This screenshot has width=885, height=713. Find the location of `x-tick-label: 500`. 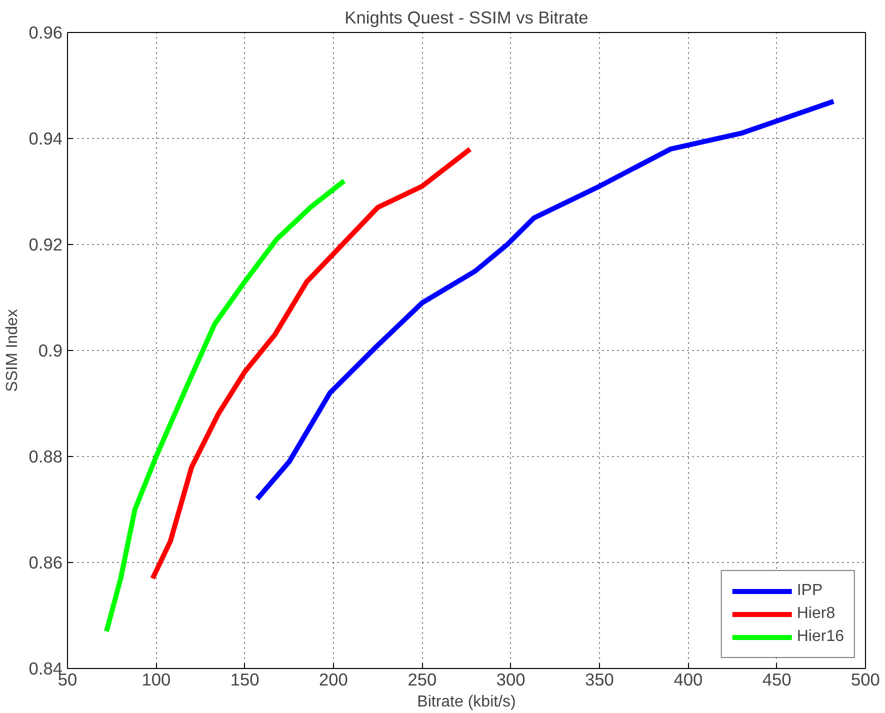

x-tick-label: 500 is located at coordinates (865, 680).